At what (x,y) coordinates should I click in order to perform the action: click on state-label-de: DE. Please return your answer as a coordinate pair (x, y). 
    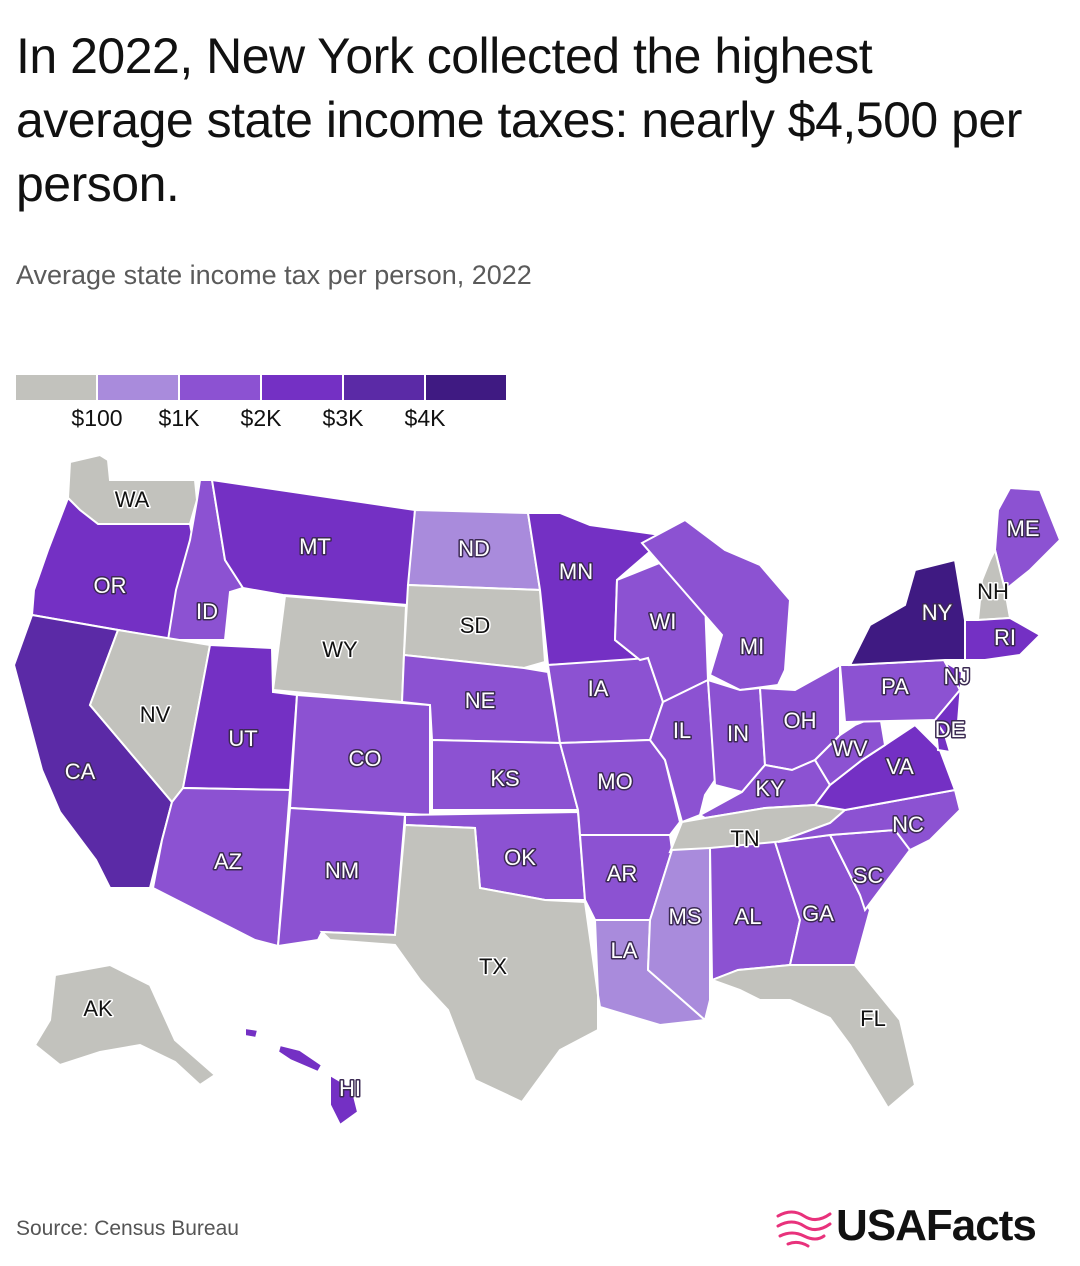
    Looking at the image, I should click on (950, 729).